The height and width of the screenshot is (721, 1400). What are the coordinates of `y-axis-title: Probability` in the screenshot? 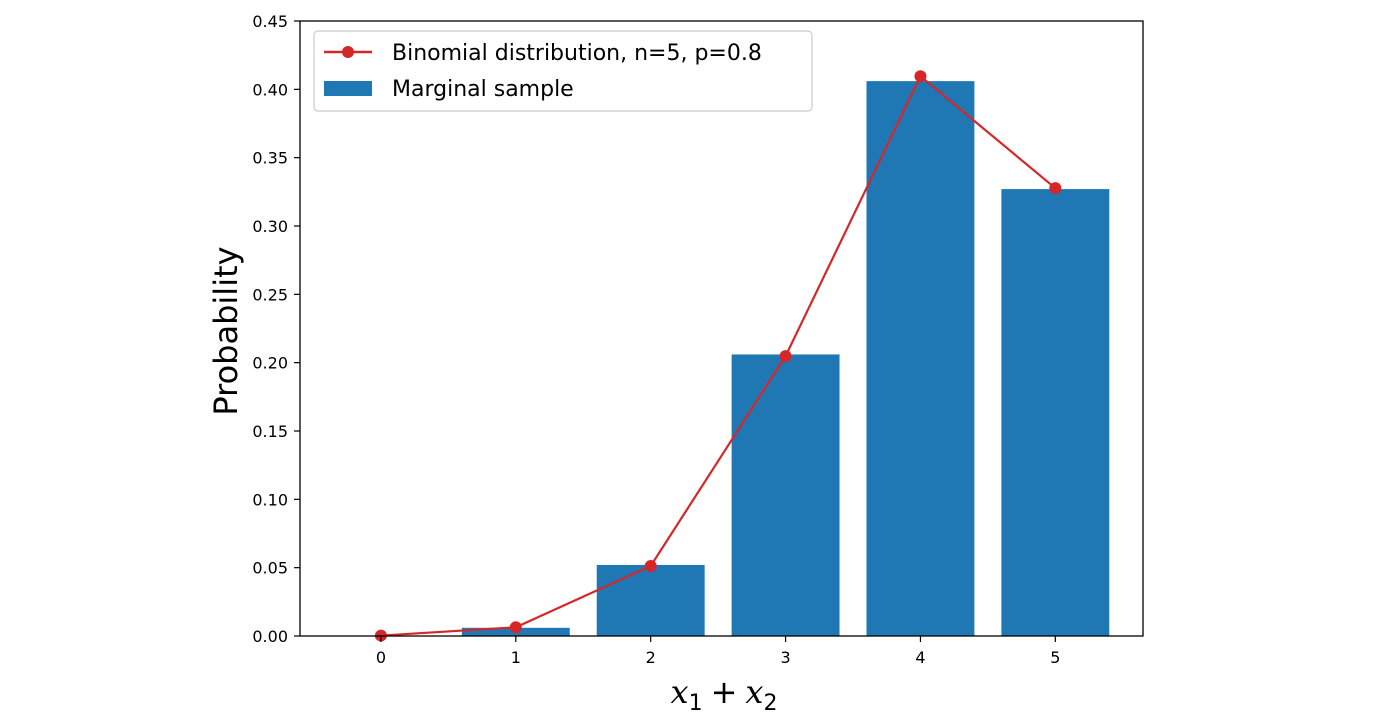 It's located at (226, 330).